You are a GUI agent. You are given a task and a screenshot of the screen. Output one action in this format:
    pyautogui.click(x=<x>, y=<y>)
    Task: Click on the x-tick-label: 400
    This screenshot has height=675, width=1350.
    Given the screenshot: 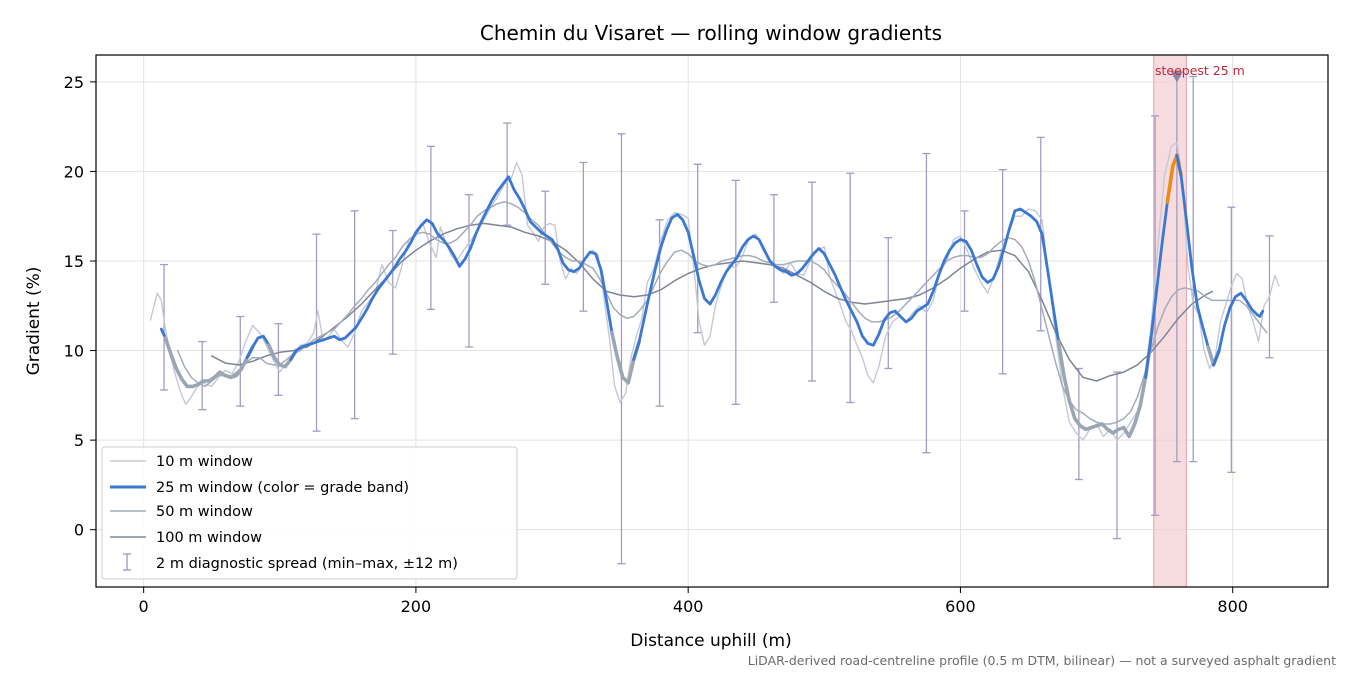 What is the action you would take?
    pyautogui.click(x=688, y=606)
    